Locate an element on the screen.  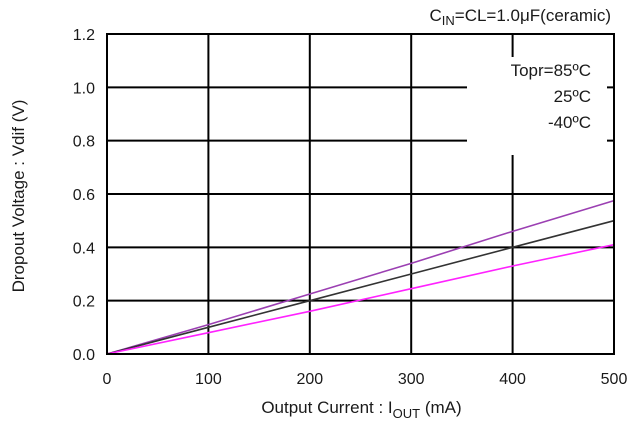
y-tick-3: 0.6 is located at coordinates (84, 195).